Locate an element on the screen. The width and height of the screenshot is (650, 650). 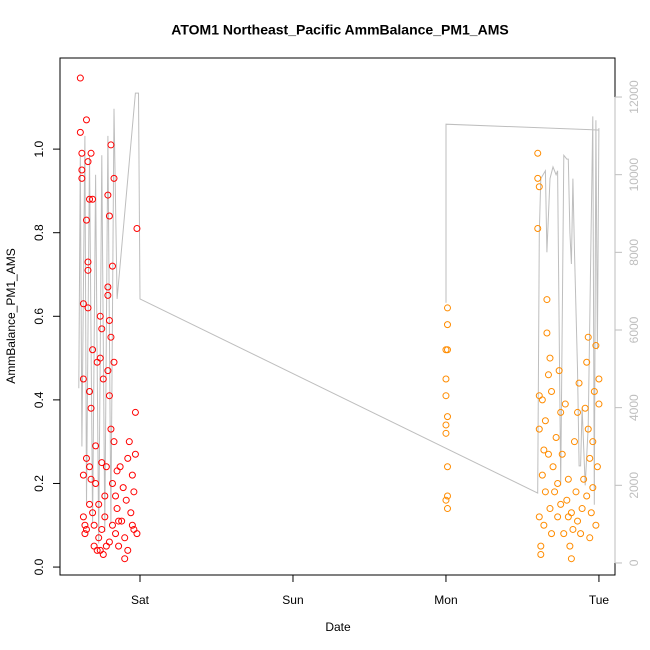
y-tick-label: 0.2 is located at coordinates (39, 483).